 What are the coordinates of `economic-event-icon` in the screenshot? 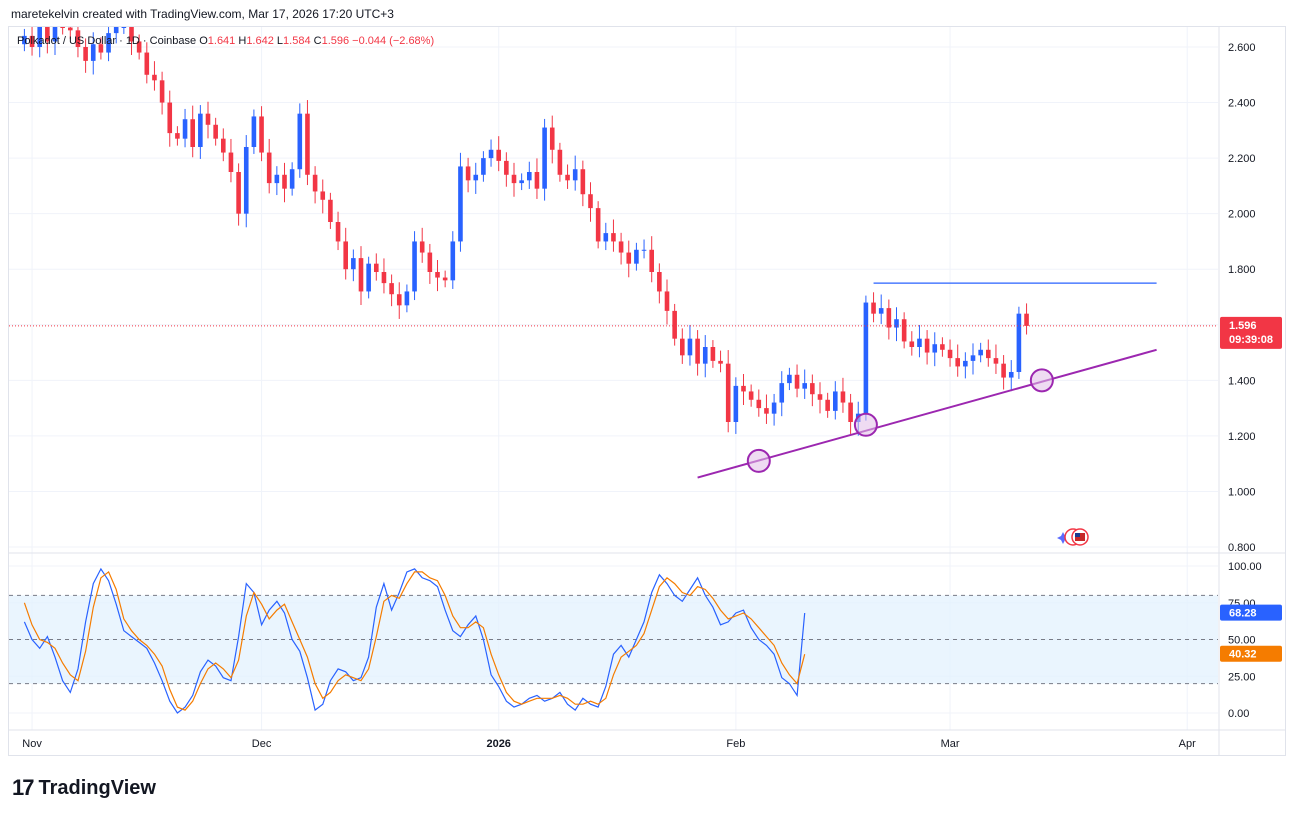 It's located at (1073, 537).